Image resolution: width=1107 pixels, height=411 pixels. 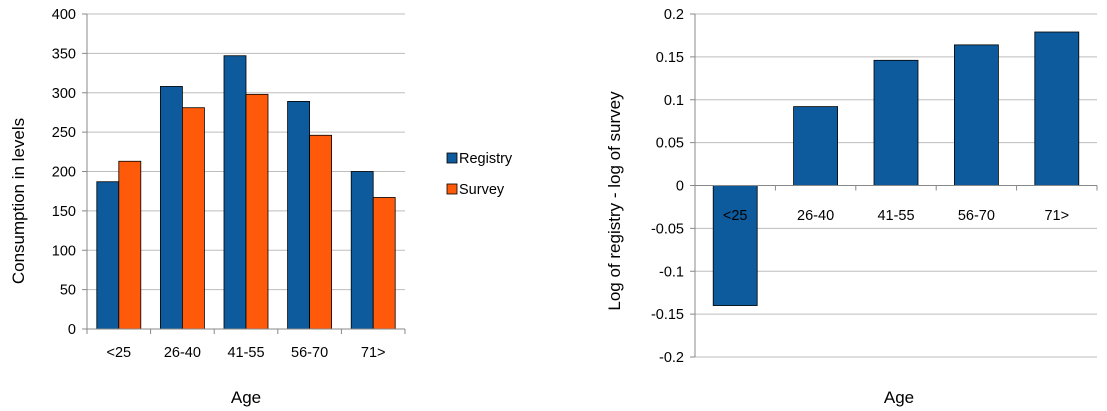 I want to click on c2-y-tick-label: 0, so click(x=680, y=187).